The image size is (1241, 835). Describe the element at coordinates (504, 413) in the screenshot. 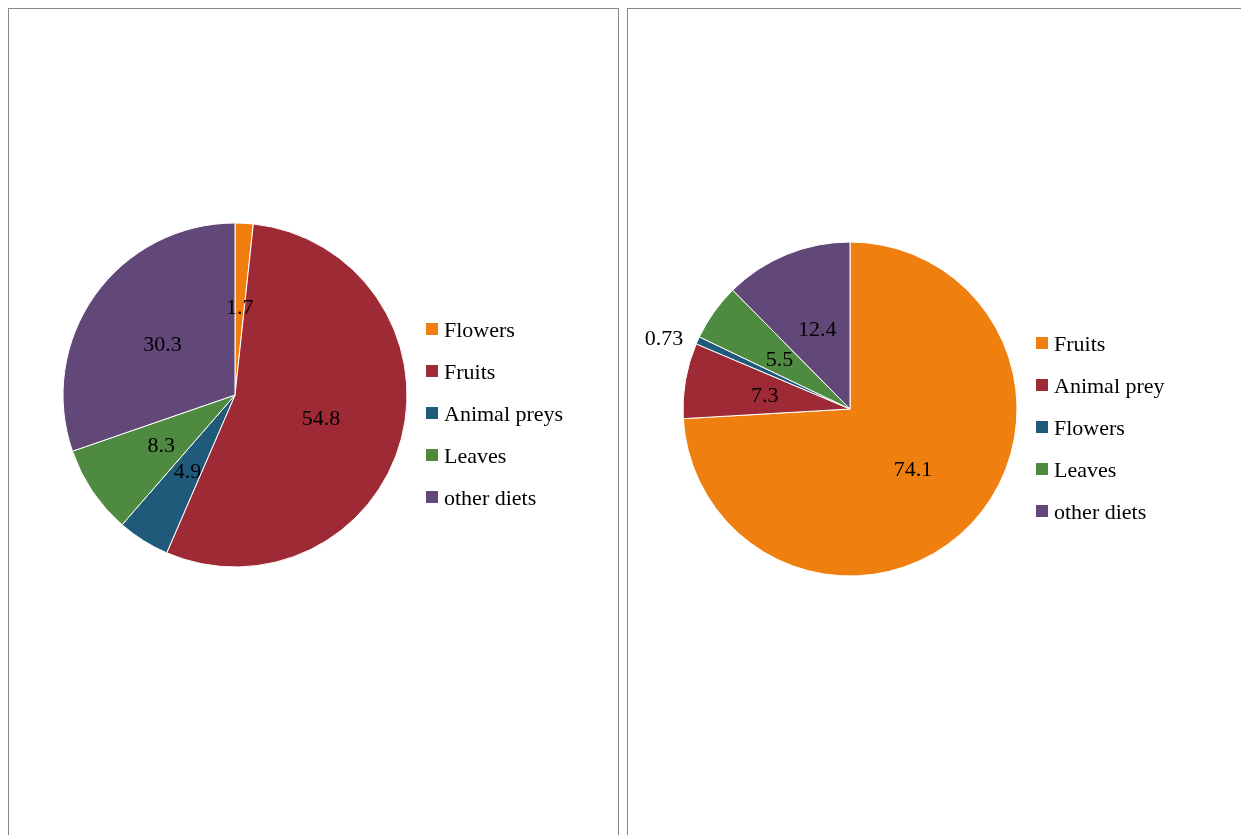

I see `legend-label: Animal preys` at that location.